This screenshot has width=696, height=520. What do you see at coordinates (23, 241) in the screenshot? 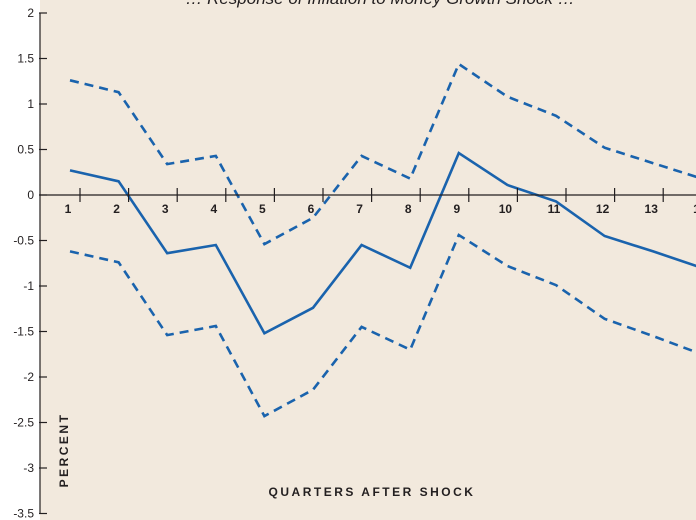
I see `y-tick-label: -0.5` at bounding box center [23, 241].